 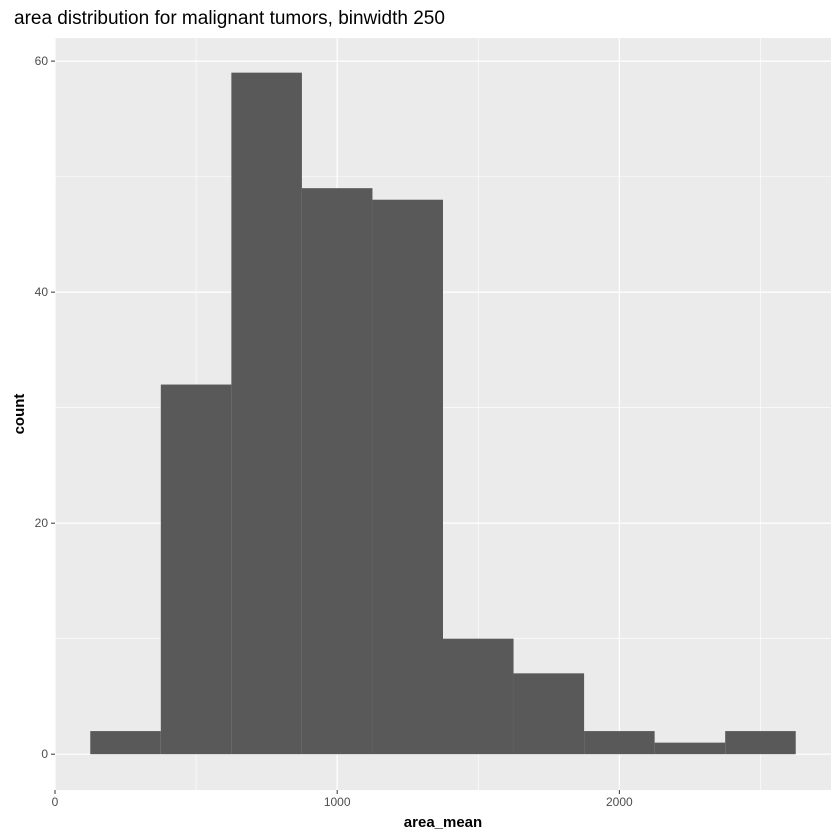 What do you see at coordinates (42, 523) in the screenshot?
I see `y-tick-label: 20` at bounding box center [42, 523].